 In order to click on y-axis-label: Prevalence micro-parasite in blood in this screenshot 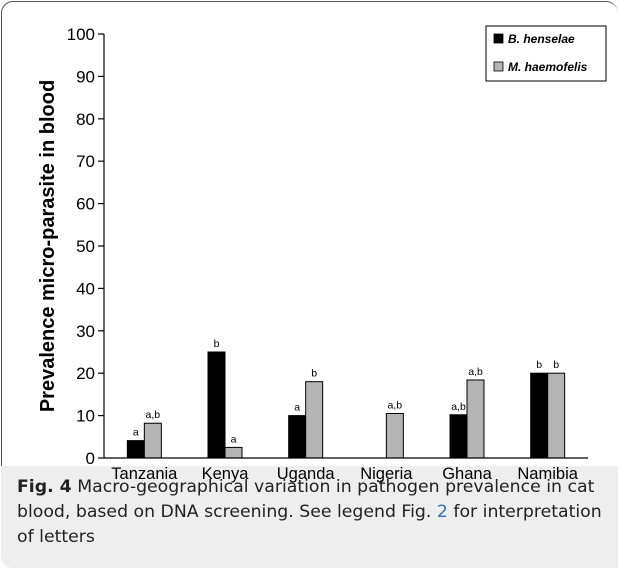, I will do `click(48, 246)`.